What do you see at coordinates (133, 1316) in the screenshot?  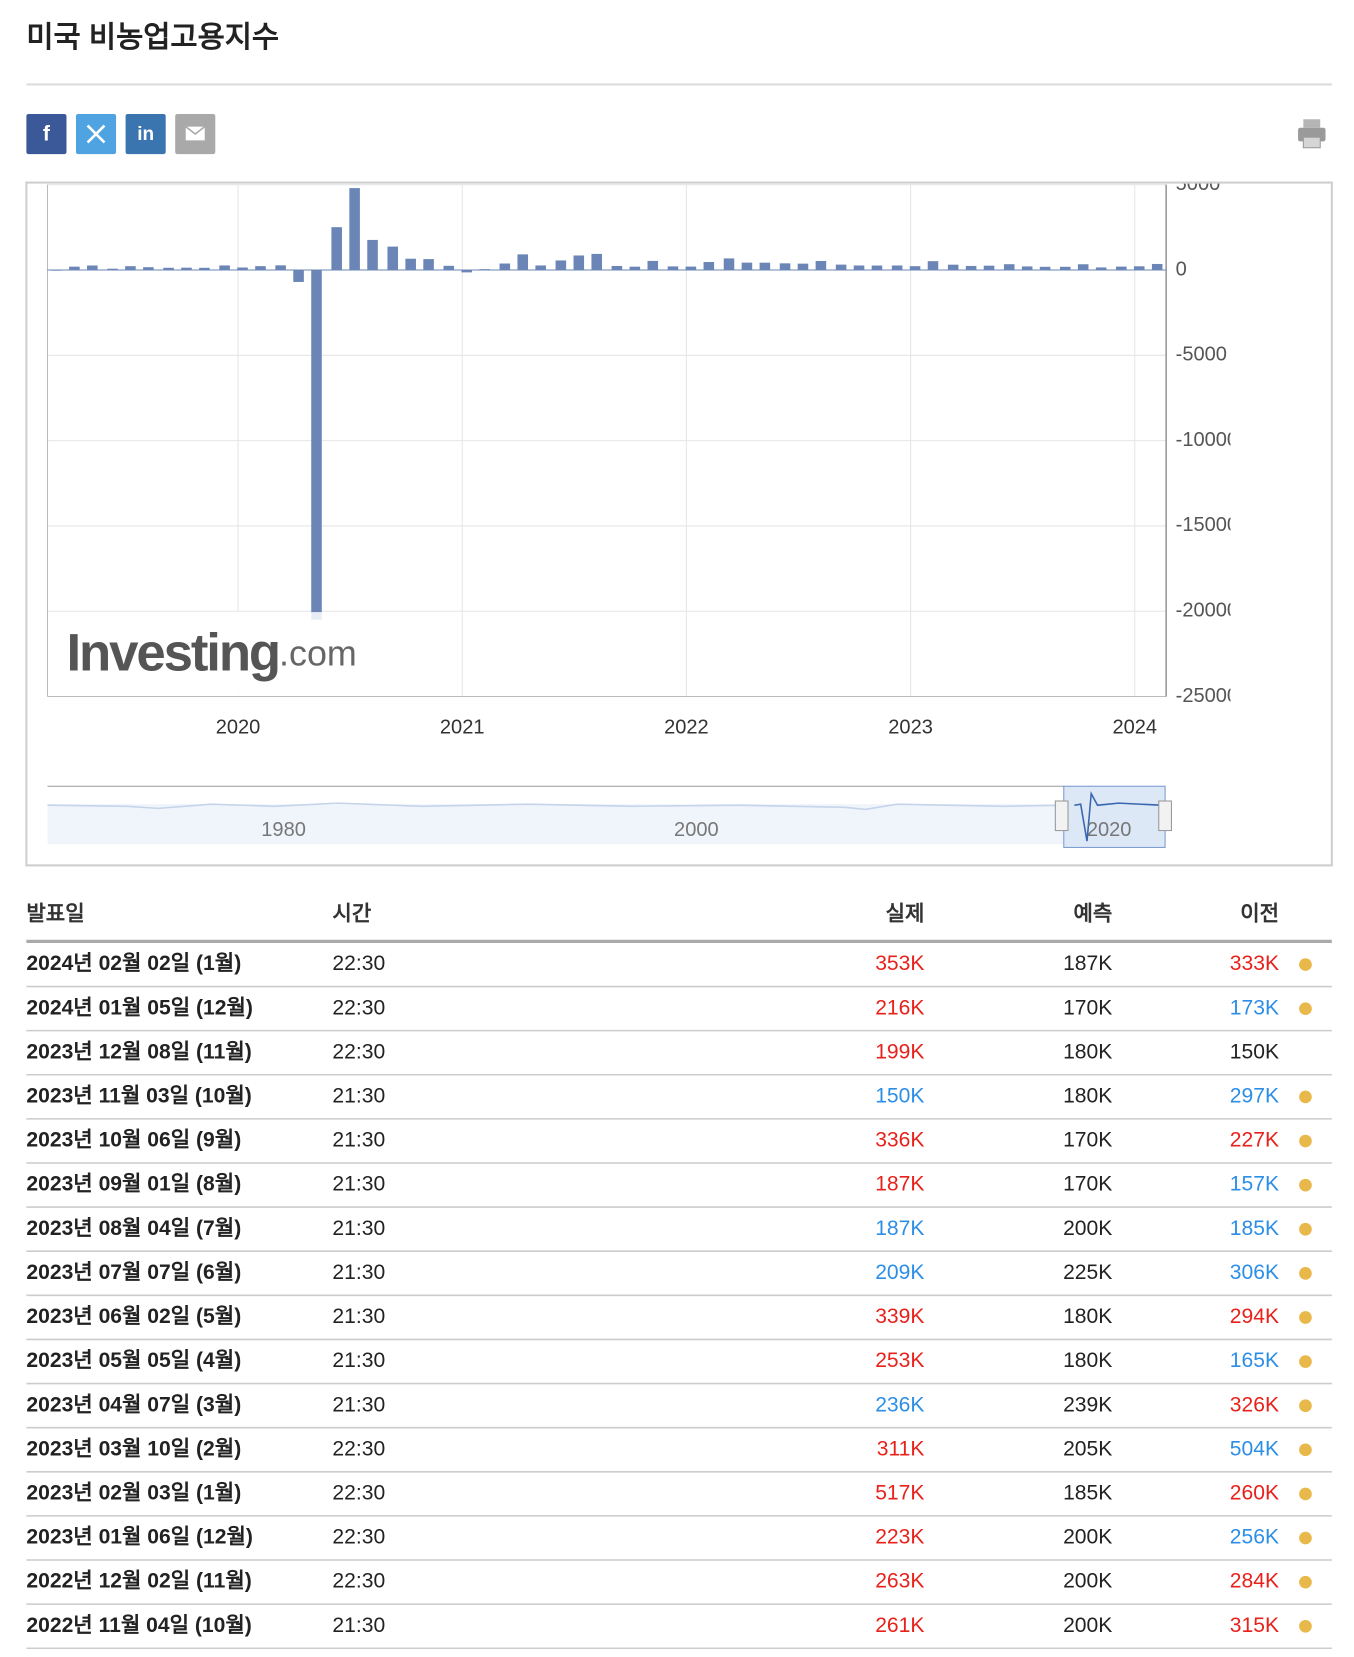 I see `table-cell-date: 2023년 06월 02일 (5월)` at bounding box center [133, 1316].